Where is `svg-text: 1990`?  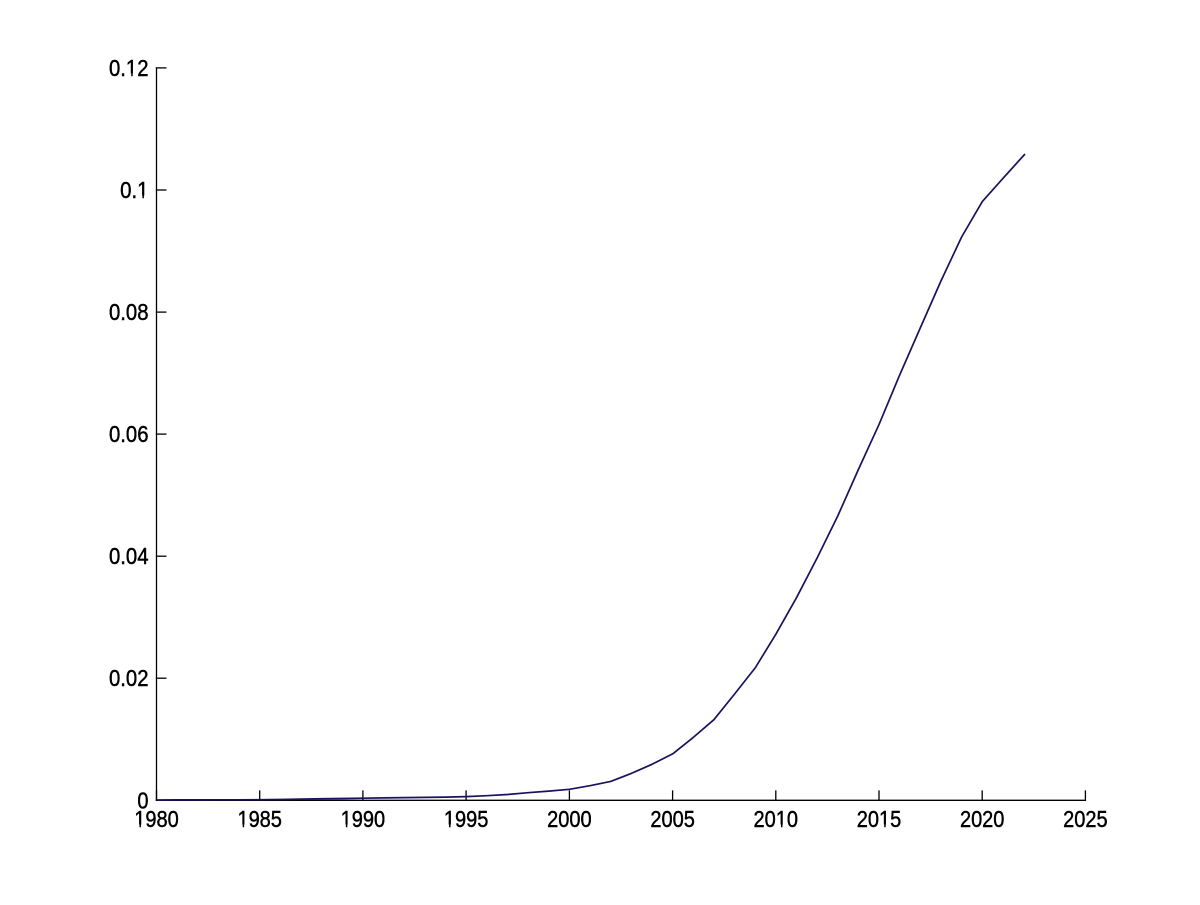
svg-text: 1990 is located at coordinates (363, 819).